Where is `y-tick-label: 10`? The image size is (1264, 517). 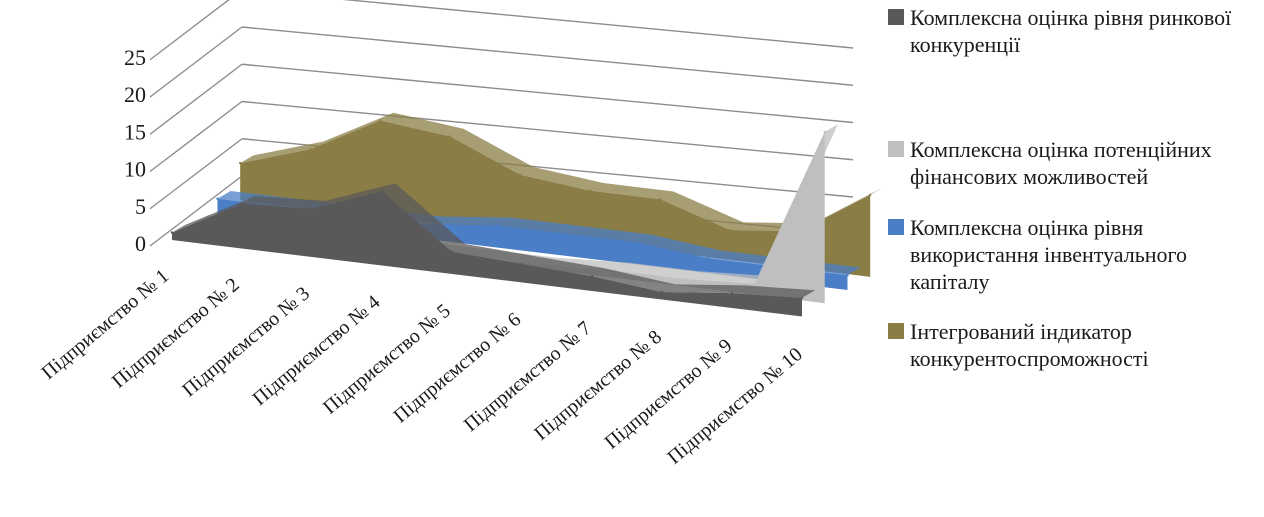
y-tick-label: 10 is located at coordinates (135, 169).